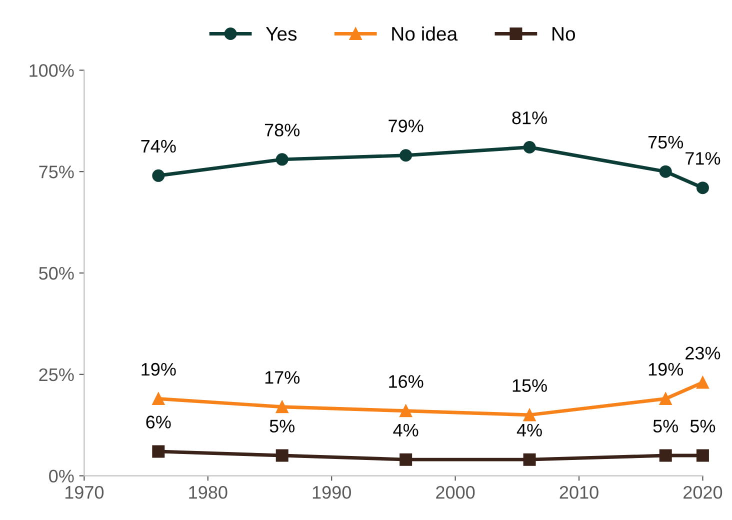 Image resolution: width=732 pixels, height=520 pixels. What do you see at coordinates (282, 377) in the screenshot?
I see `data-label: 17%` at bounding box center [282, 377].